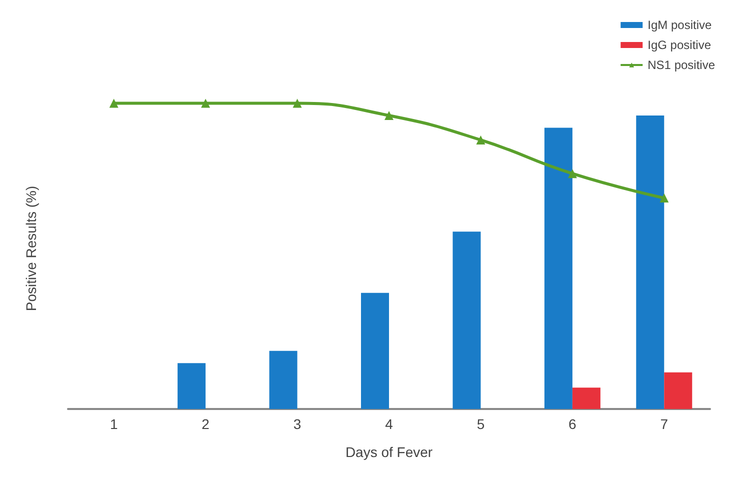 This screenshot has height=477, width=738. I want to click on x-tick-label: 7, so click(664, 424).